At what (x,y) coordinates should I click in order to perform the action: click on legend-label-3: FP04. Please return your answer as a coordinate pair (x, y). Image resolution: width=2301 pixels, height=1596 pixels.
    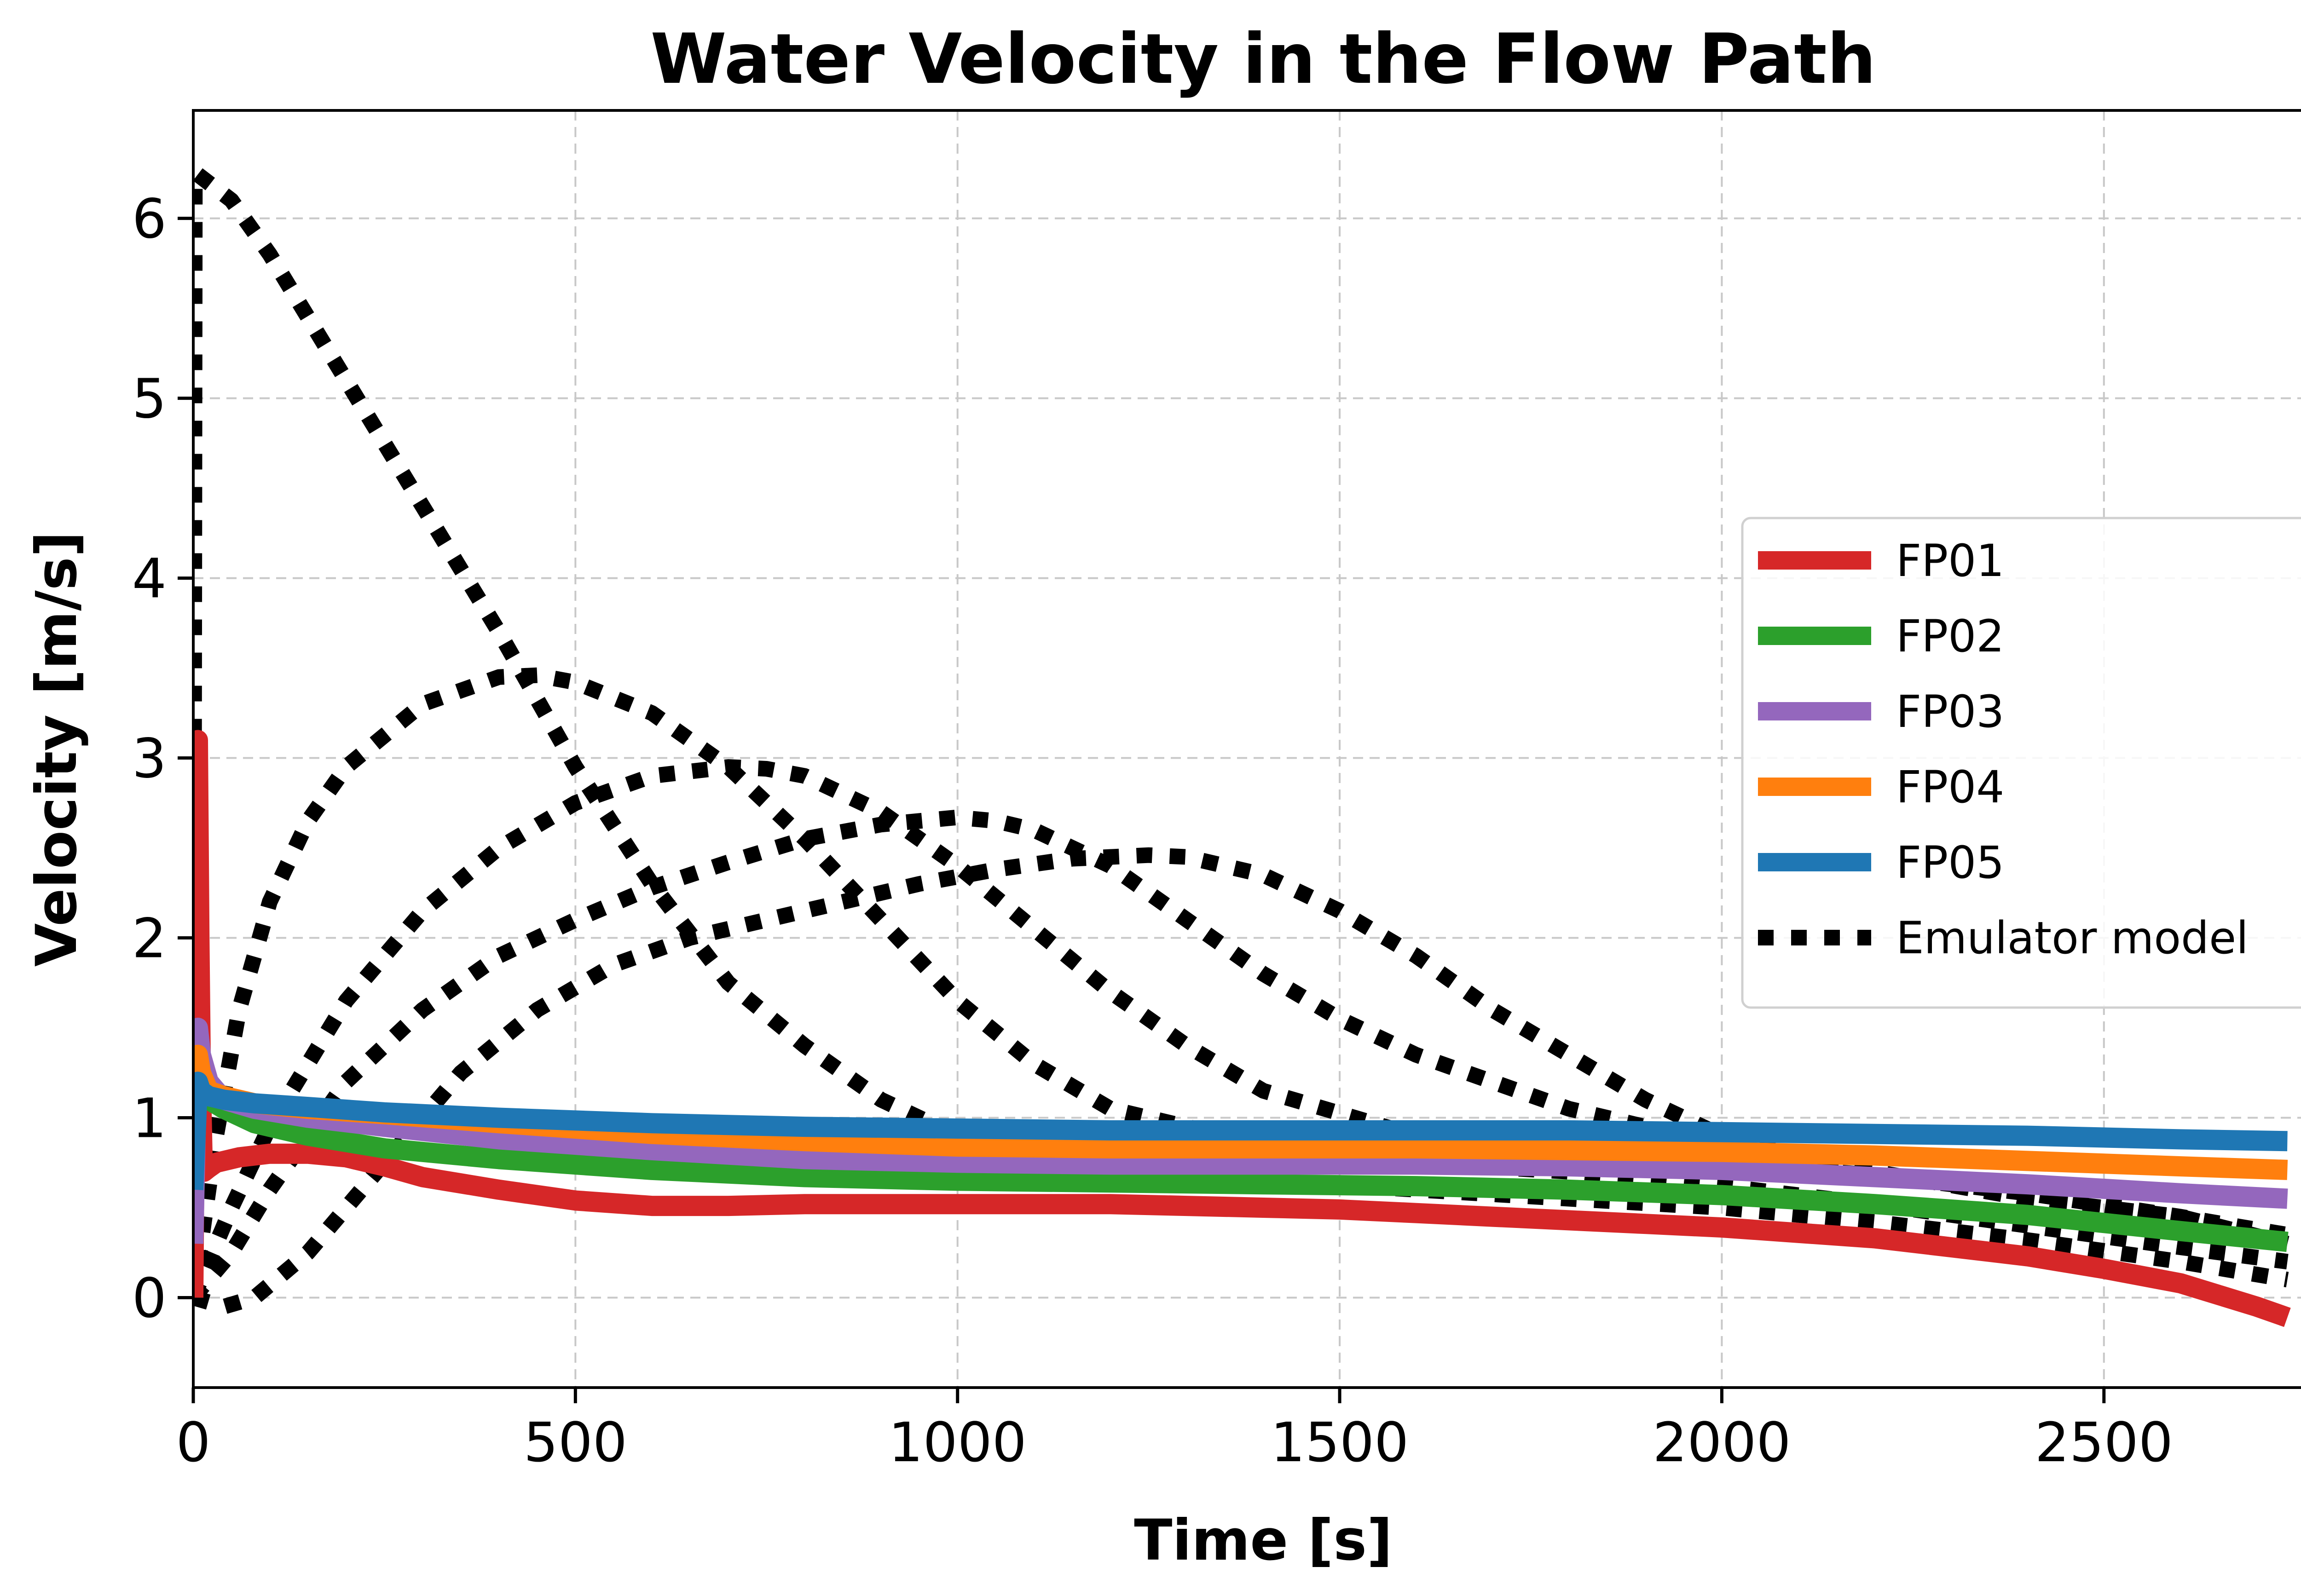
    Looking at the image, I should click on (1950, 787).